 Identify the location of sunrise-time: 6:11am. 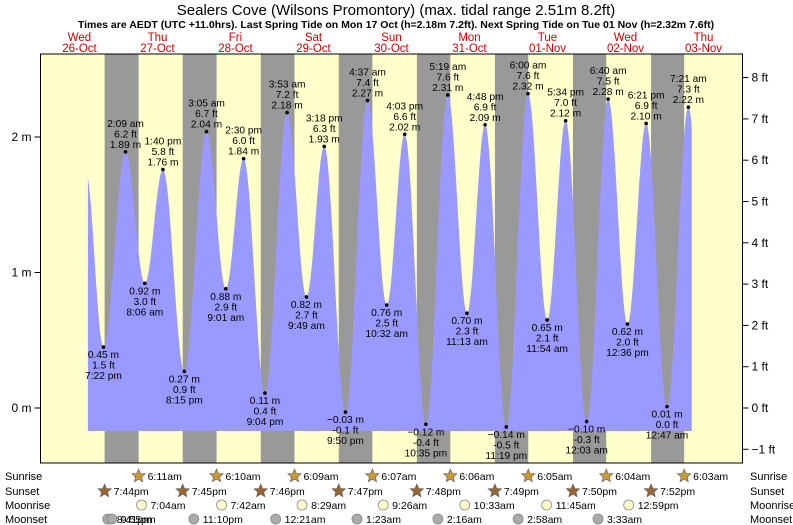
(165, 477).